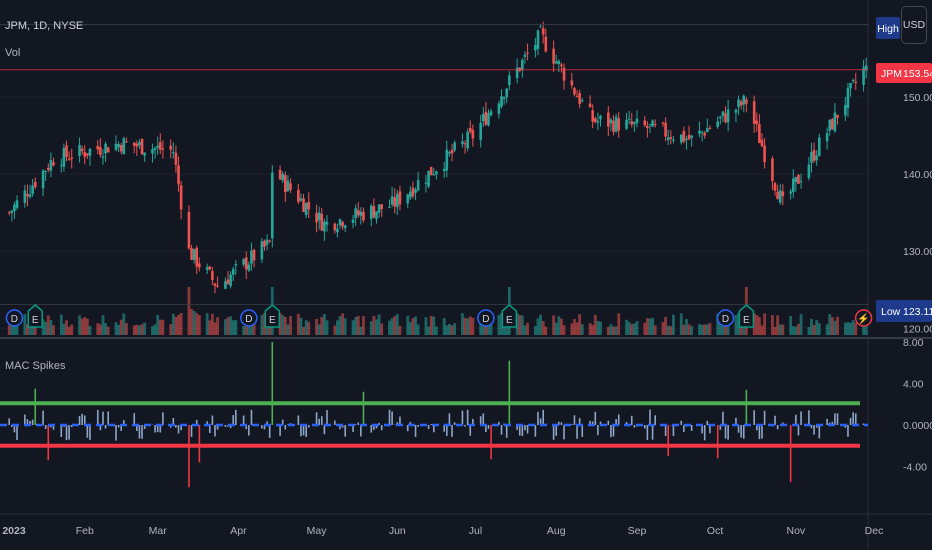  Describe the element at coordinates (863, 318) in the screenshot. I see `event-marker-split-bolt: ⚡` at that location.